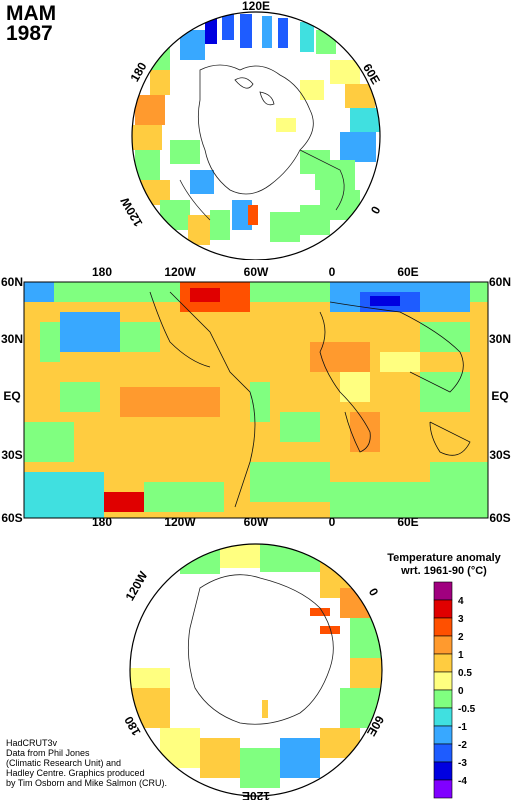  What do you see at coordinates (467, 691) in the screenshot?
I see `legend-ticks: 4 3 2 1 0.5 0 -0.5 -1 -2 -3 -4` at bounding box center [467, 691].